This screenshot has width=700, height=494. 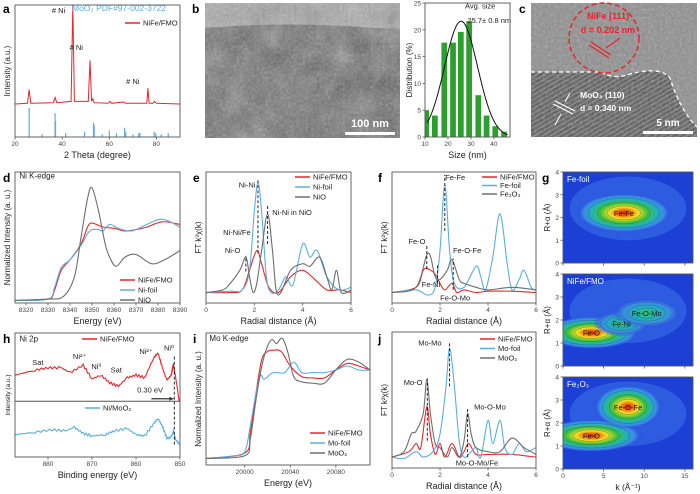 I want to click on y-tick-label: 20, so click(x=418, y=30).